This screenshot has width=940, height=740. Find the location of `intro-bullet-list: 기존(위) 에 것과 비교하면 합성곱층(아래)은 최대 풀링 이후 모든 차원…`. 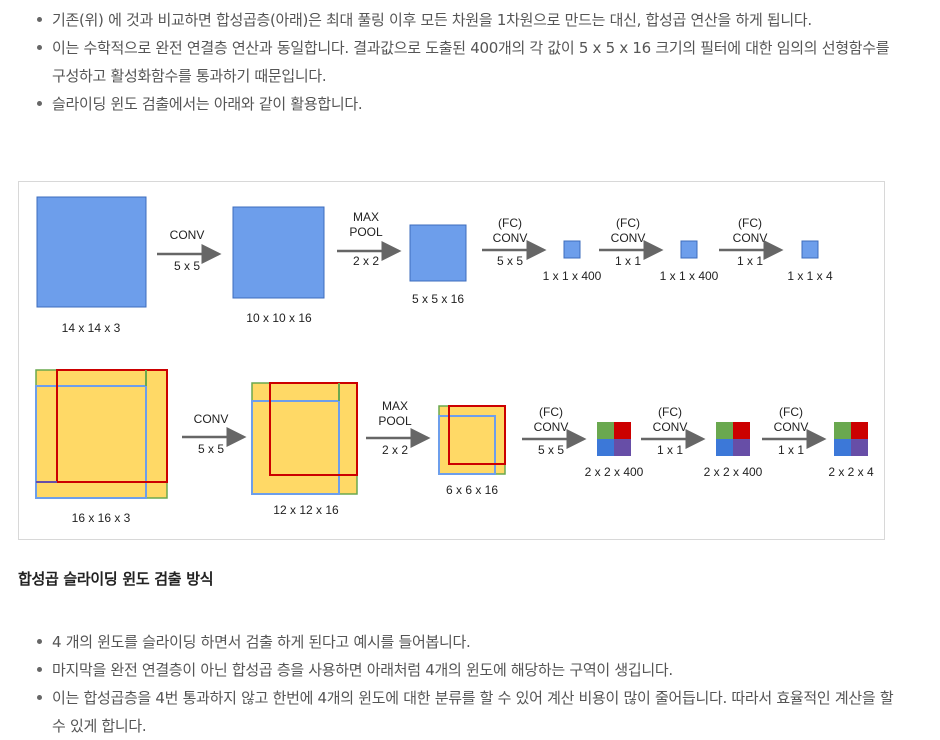

intro-bullet-list: 기존(위) 에 것과 비교하면 합성곱층(아래)은 최대 풀링 이후 모든 차원… is located at coordinates (464, 62).